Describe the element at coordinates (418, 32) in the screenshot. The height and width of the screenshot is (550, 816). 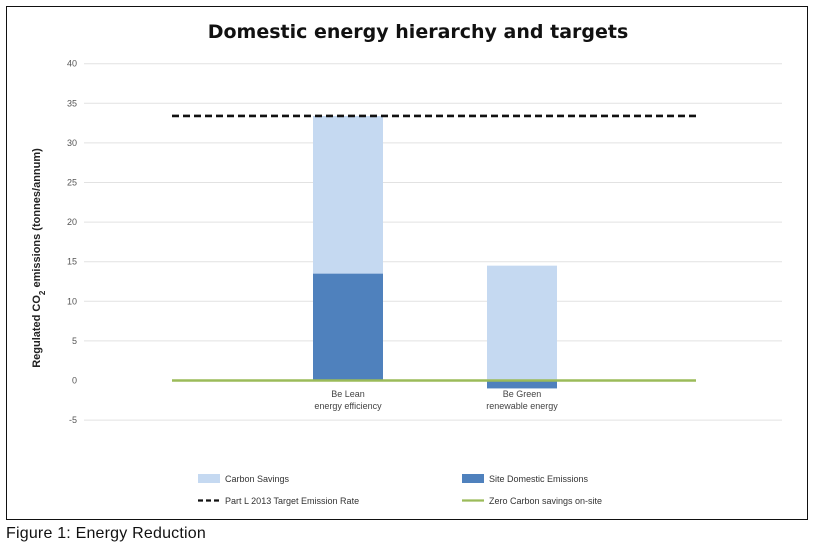
I see `chart-title: Domestic energy hierarchy and targets` at that location.